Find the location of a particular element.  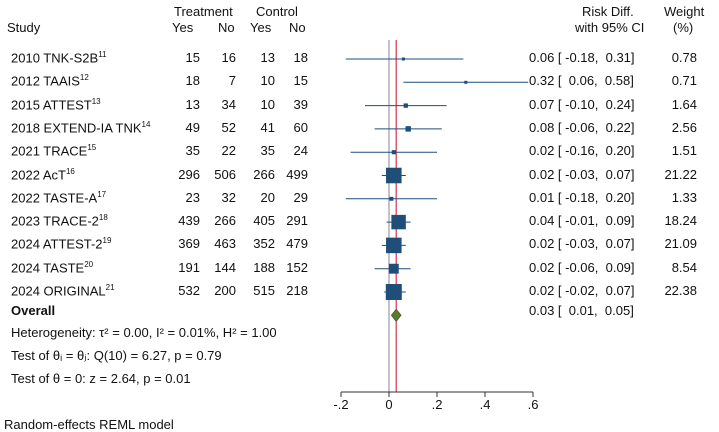

x-tick-label: .2 is located at coordinates (437, 404).